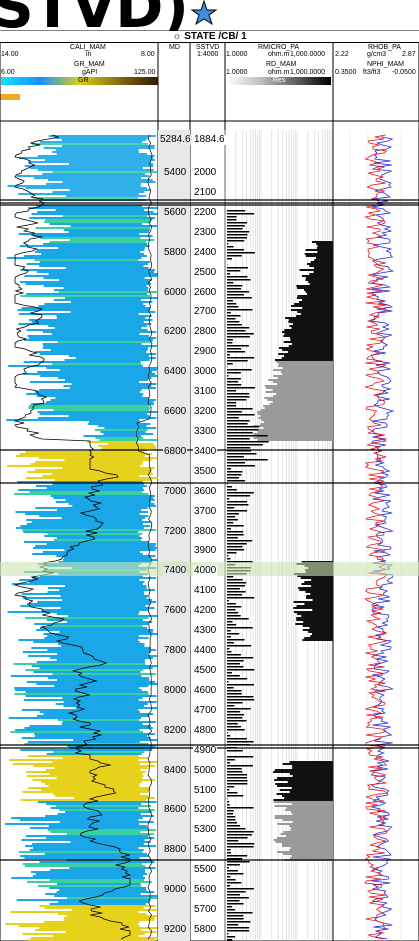 Image resolution: width=419 pixels, height=941 pixels. What do you see at coordinates (205, 590) in the screenshot?
I see `tvd-depth-label: 4100` at bounding box center [205, 590].